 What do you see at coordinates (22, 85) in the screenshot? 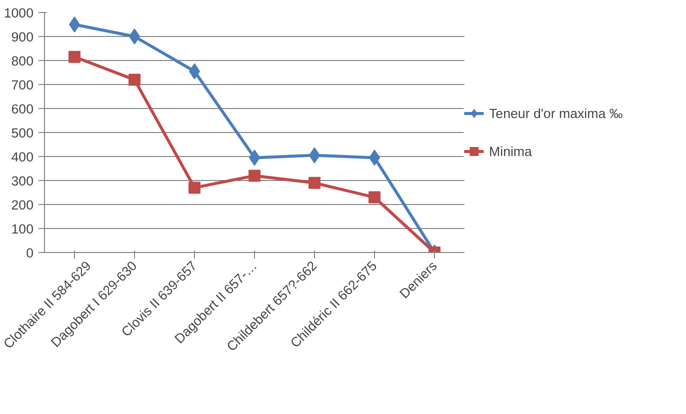
I see `y-tick-label: 700` at bounding box center [22, 85].